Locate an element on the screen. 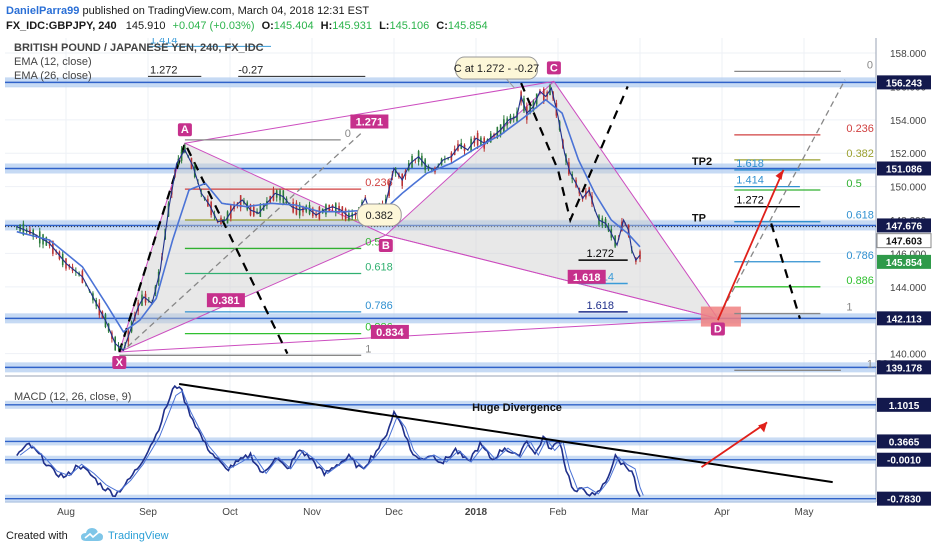 This screenshot has height=550, width=932. x-tick-label: May is located at coordinates (804, 512).